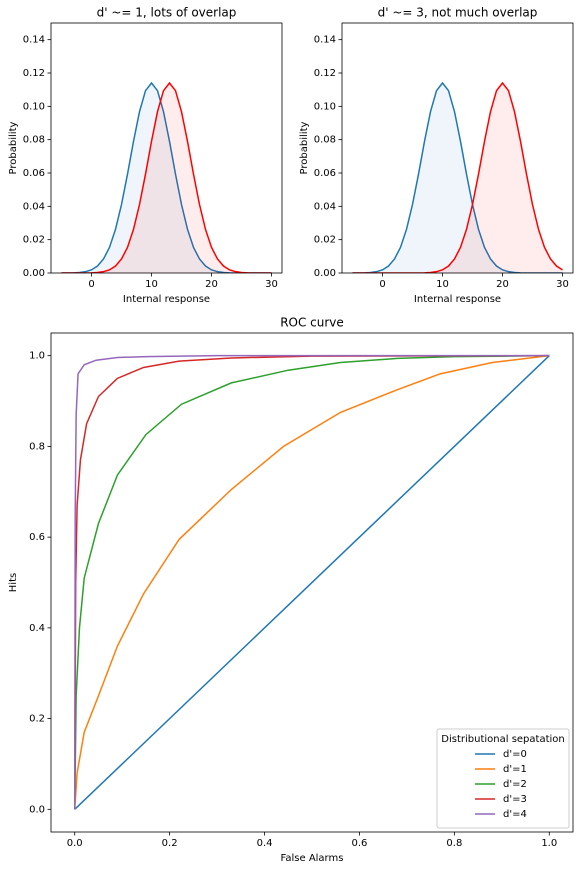  Describe the element at coordinates (515, 799) in the screenshot. I see `legend-label: d'=3` at that location.